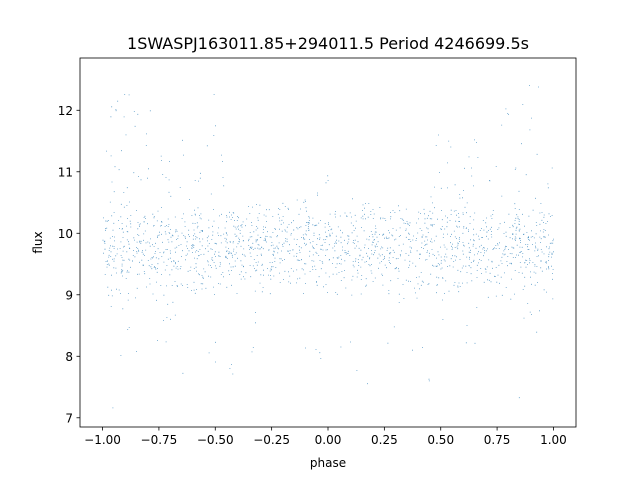 This screenshot has height=485, width=640. I want to click on x-tick-label: 1.00, so click(553, 440).